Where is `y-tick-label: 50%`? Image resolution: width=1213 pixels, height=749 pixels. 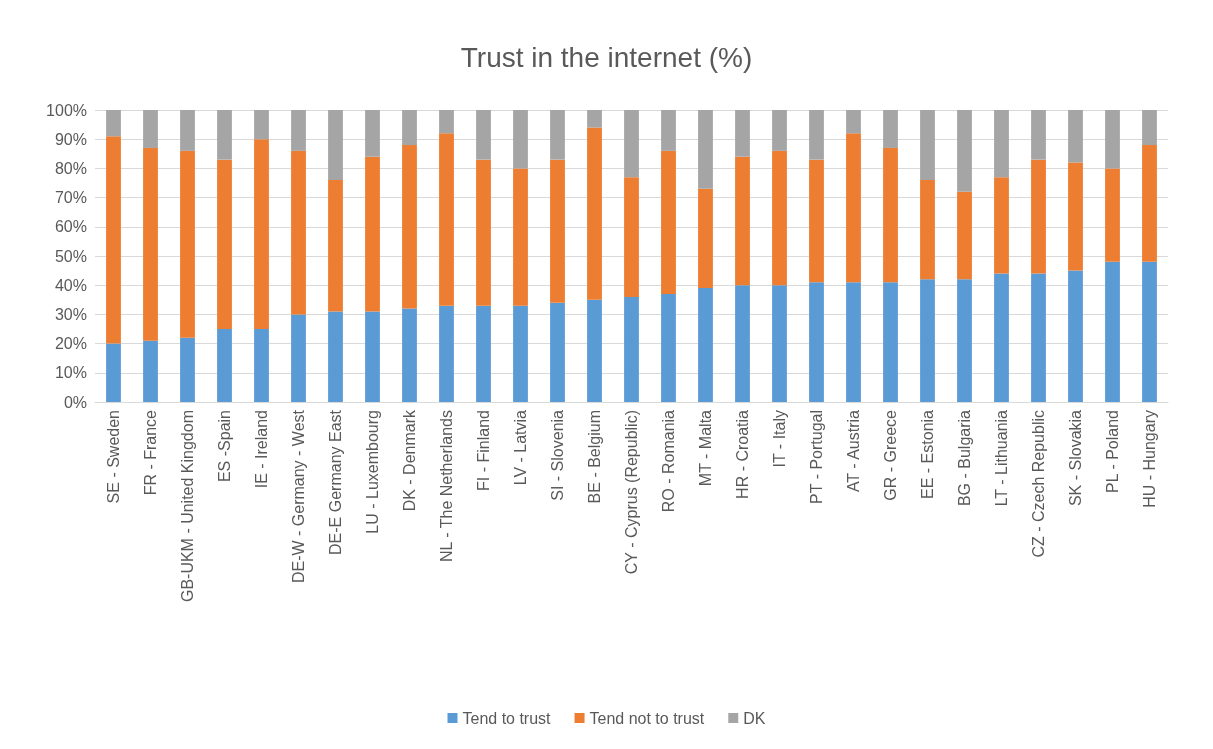 y-tick-label: 50% is located at coordinates (70, 256).